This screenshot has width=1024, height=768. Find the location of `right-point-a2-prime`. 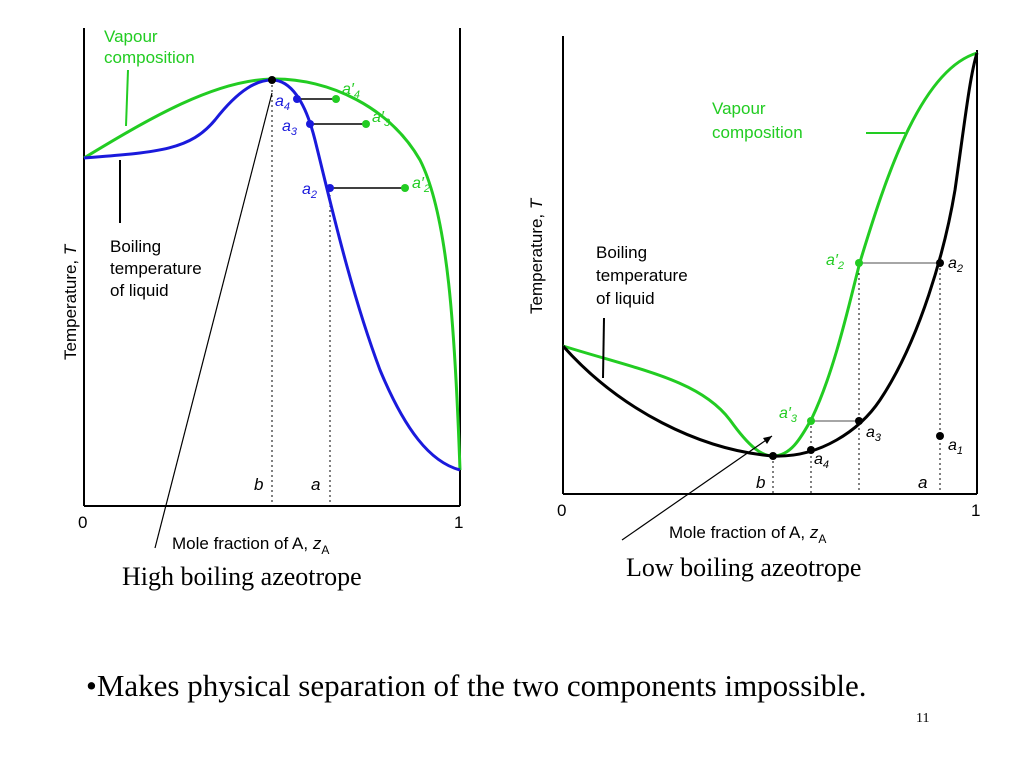

right-point-a2-prime is located at coordinates (859, 263).